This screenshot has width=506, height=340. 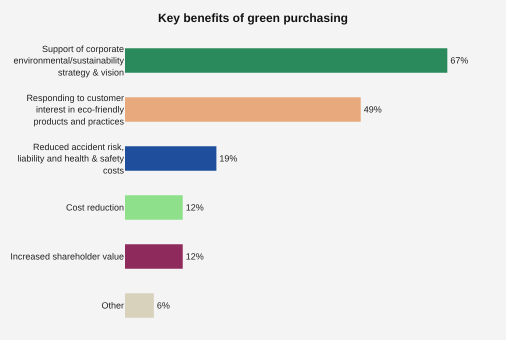 I want to click on y-tick-label: Reduced accident risk, liability and health & safety costs, so click(x=70, y=159).